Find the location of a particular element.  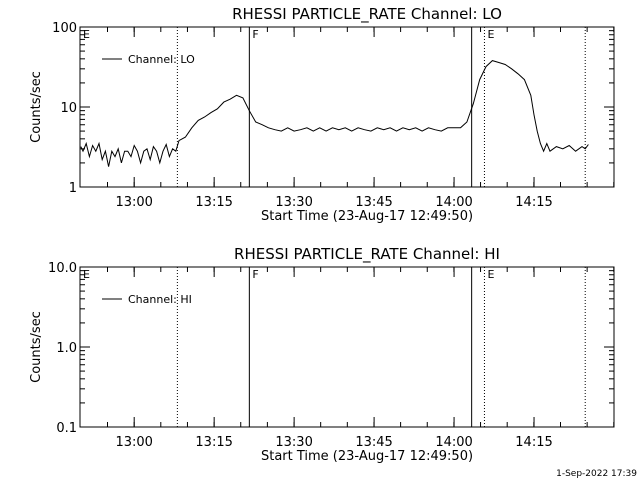

y-tick-label: 1.0 is located at coordinates (66, 348).